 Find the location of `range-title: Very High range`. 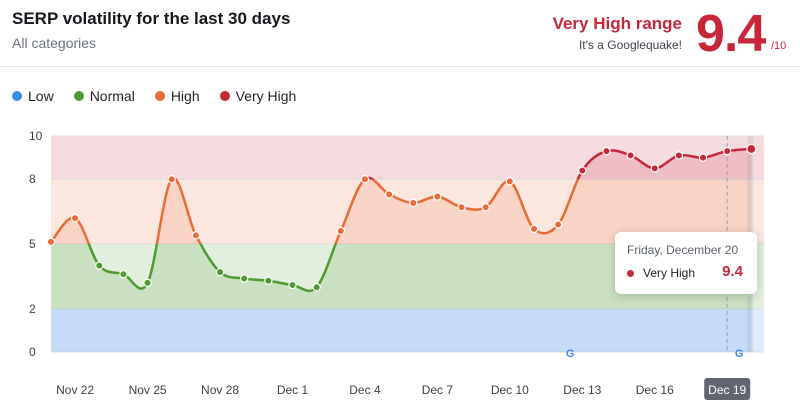

range-title: Very High range is located at coordinates (617, 23).